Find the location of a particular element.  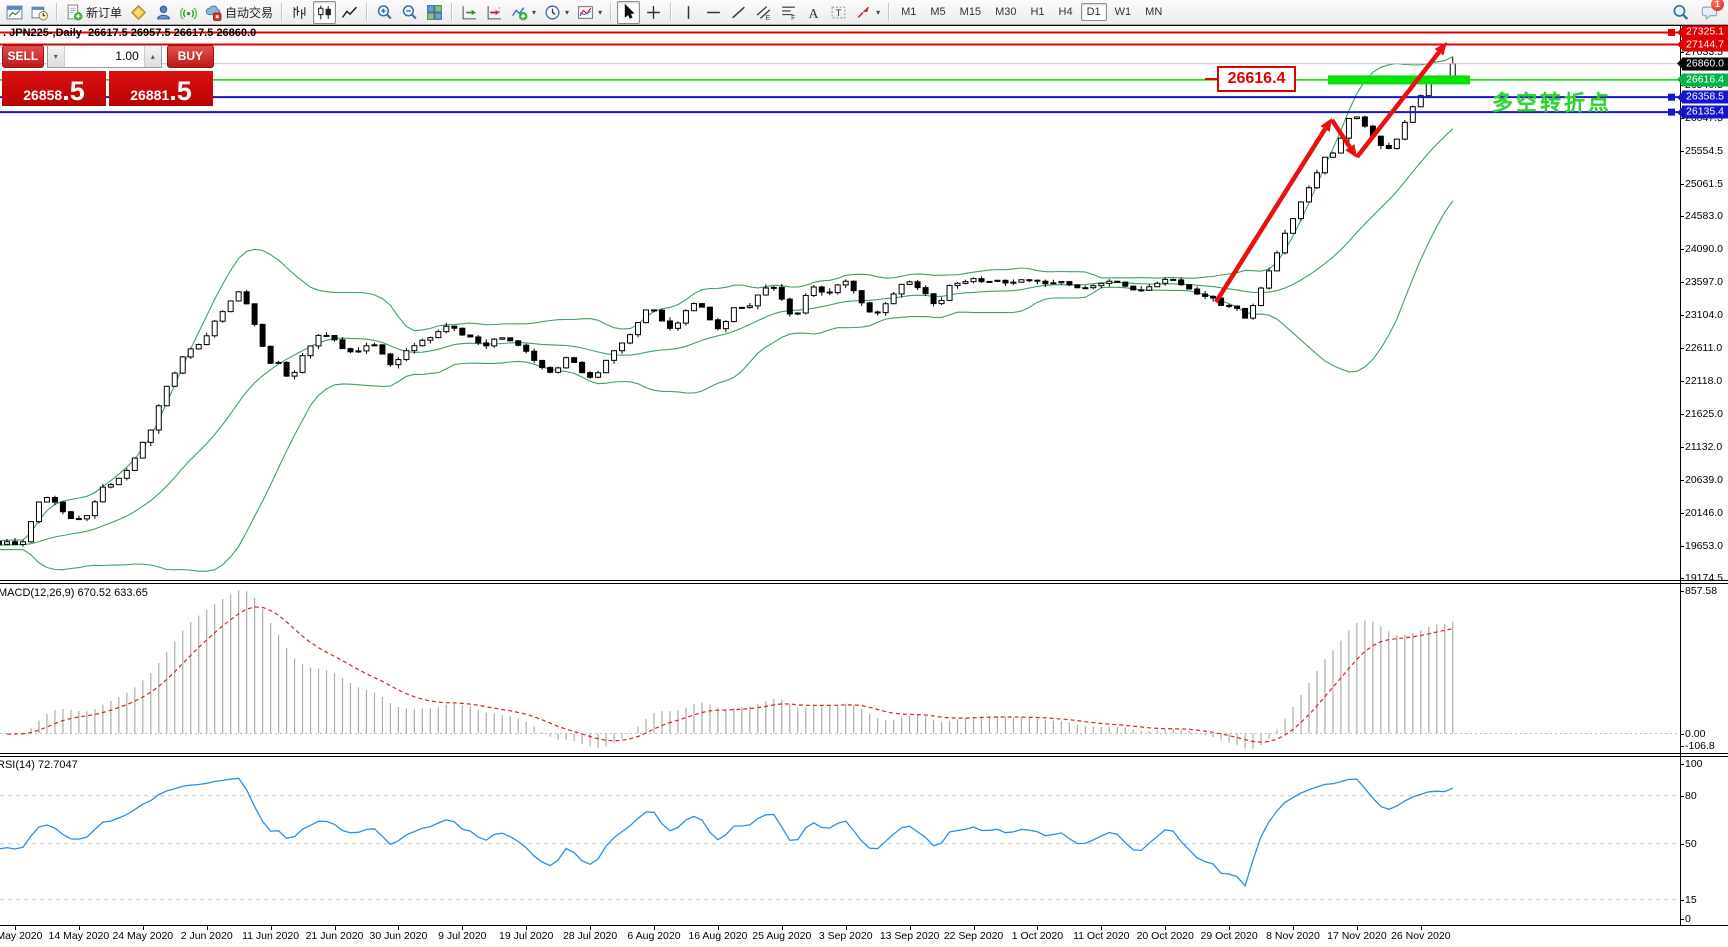

cloud-stop-icon is located at coordinates (213, 12).